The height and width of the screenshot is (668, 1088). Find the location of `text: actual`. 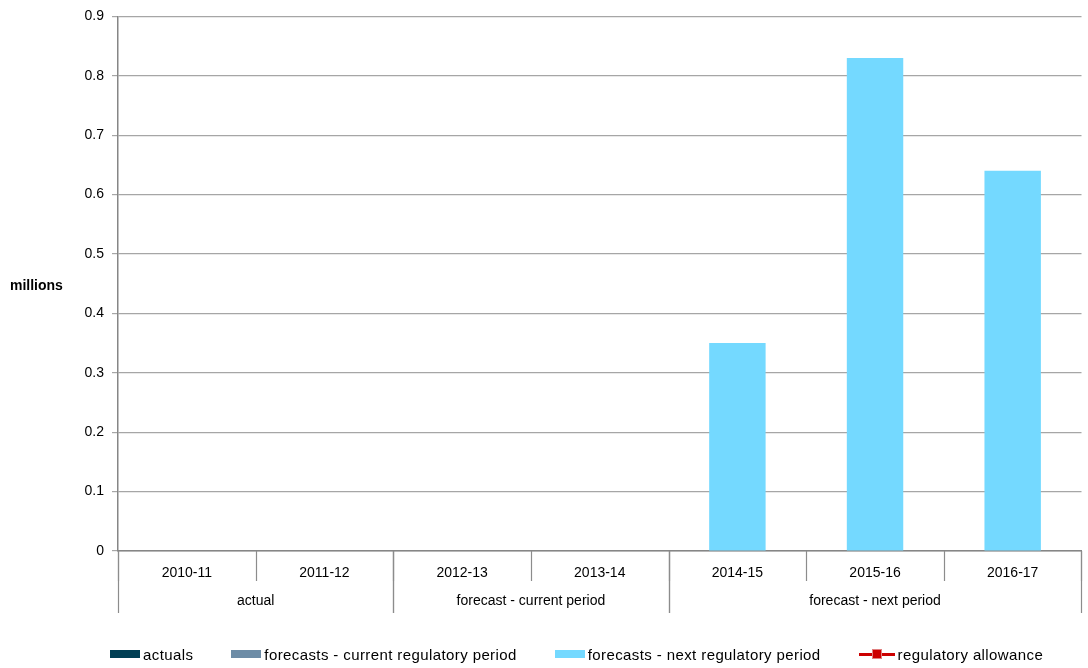

text: actual is located at coordinates (255, 599).